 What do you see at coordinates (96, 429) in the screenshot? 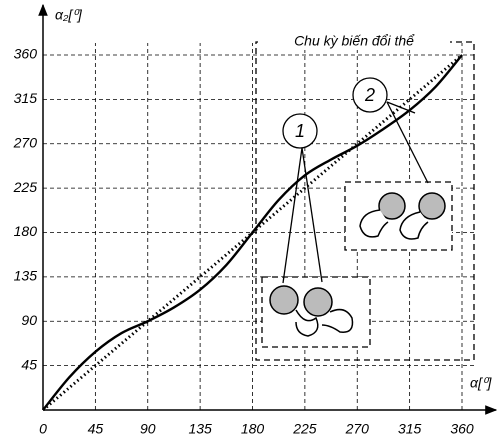
I see `x-tick-label: 45` at bounding box center [96, 429].